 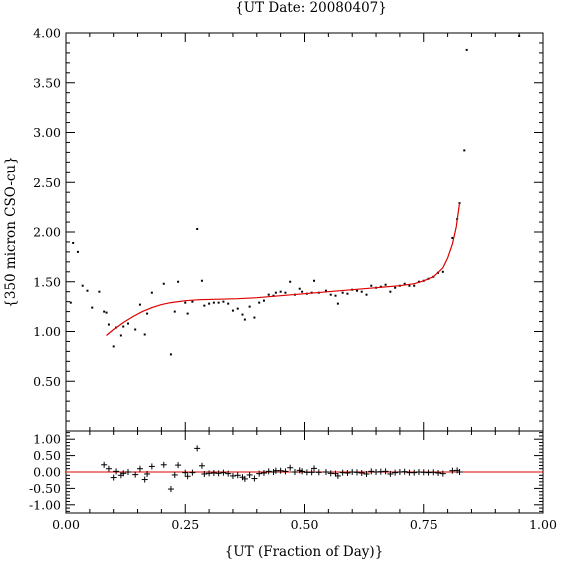 I want to click on residual-plot-xlabel: {UT (Fraction of Day)}, so click(x=304, y=552).